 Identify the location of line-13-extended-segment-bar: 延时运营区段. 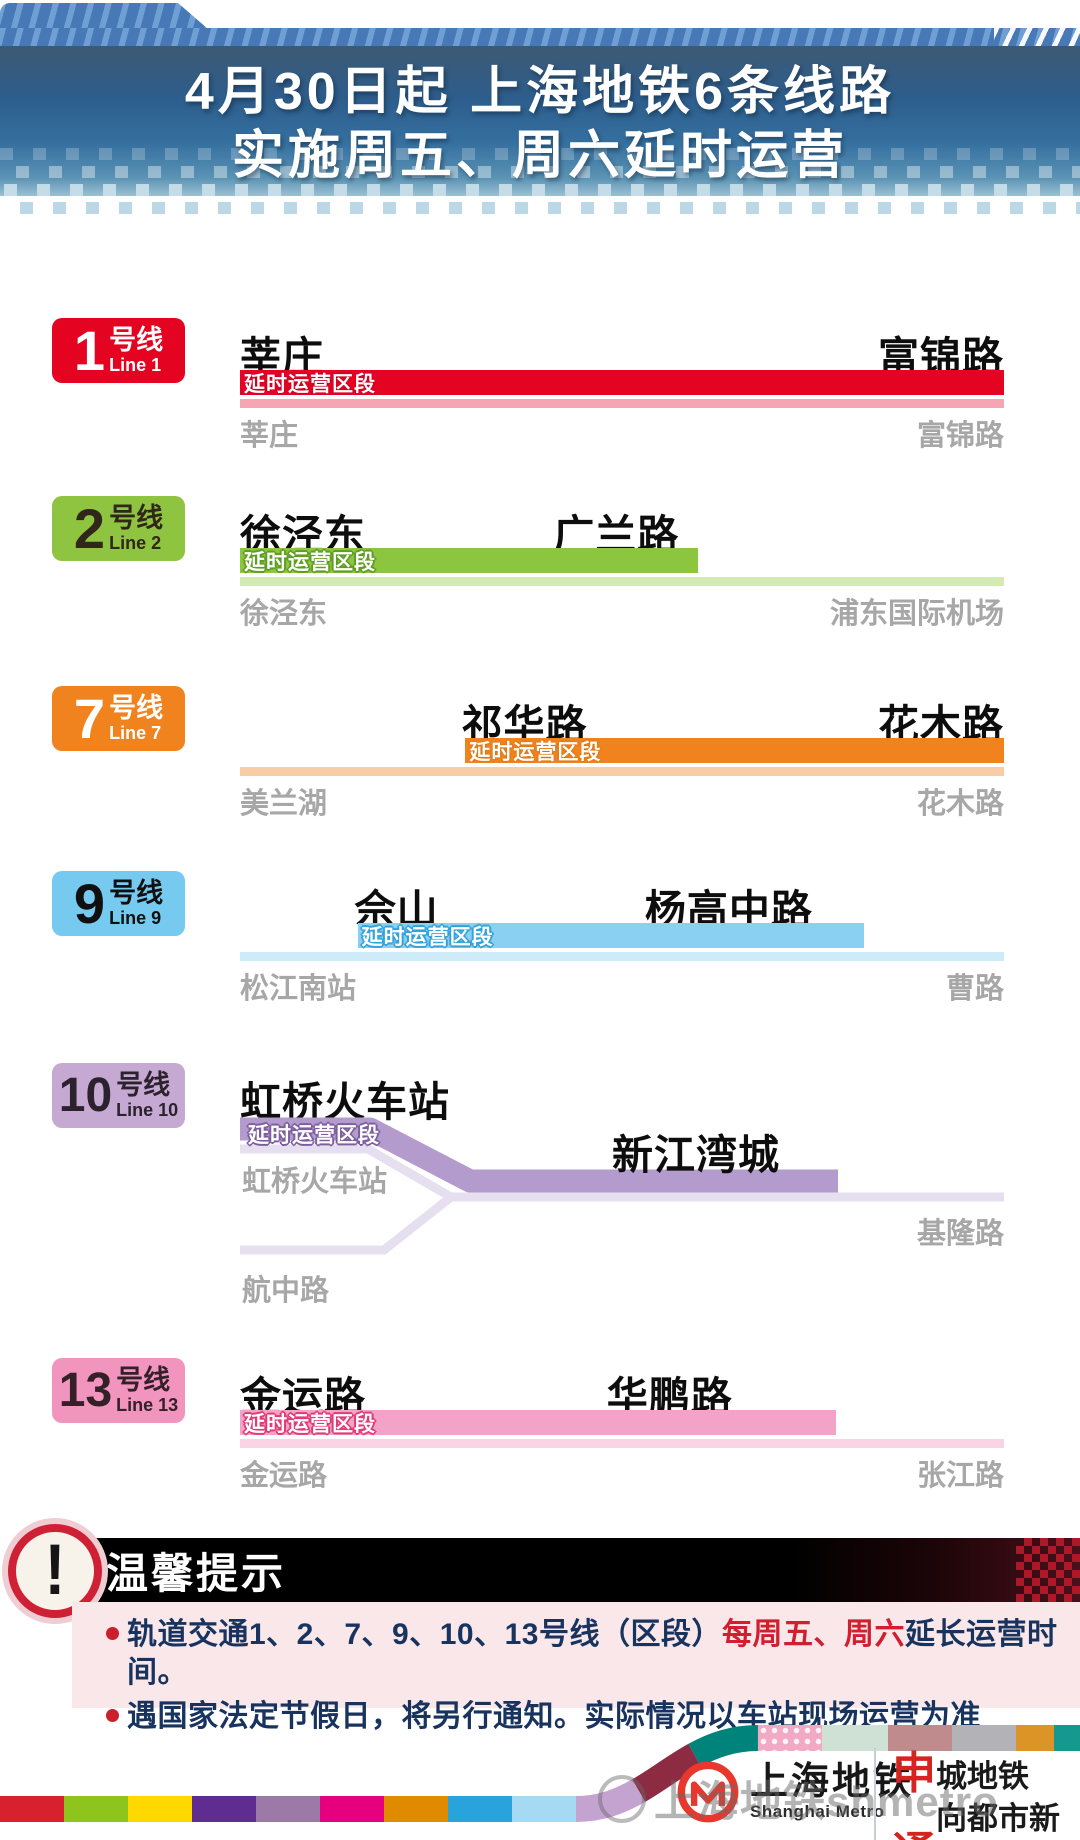
(538, 1423).